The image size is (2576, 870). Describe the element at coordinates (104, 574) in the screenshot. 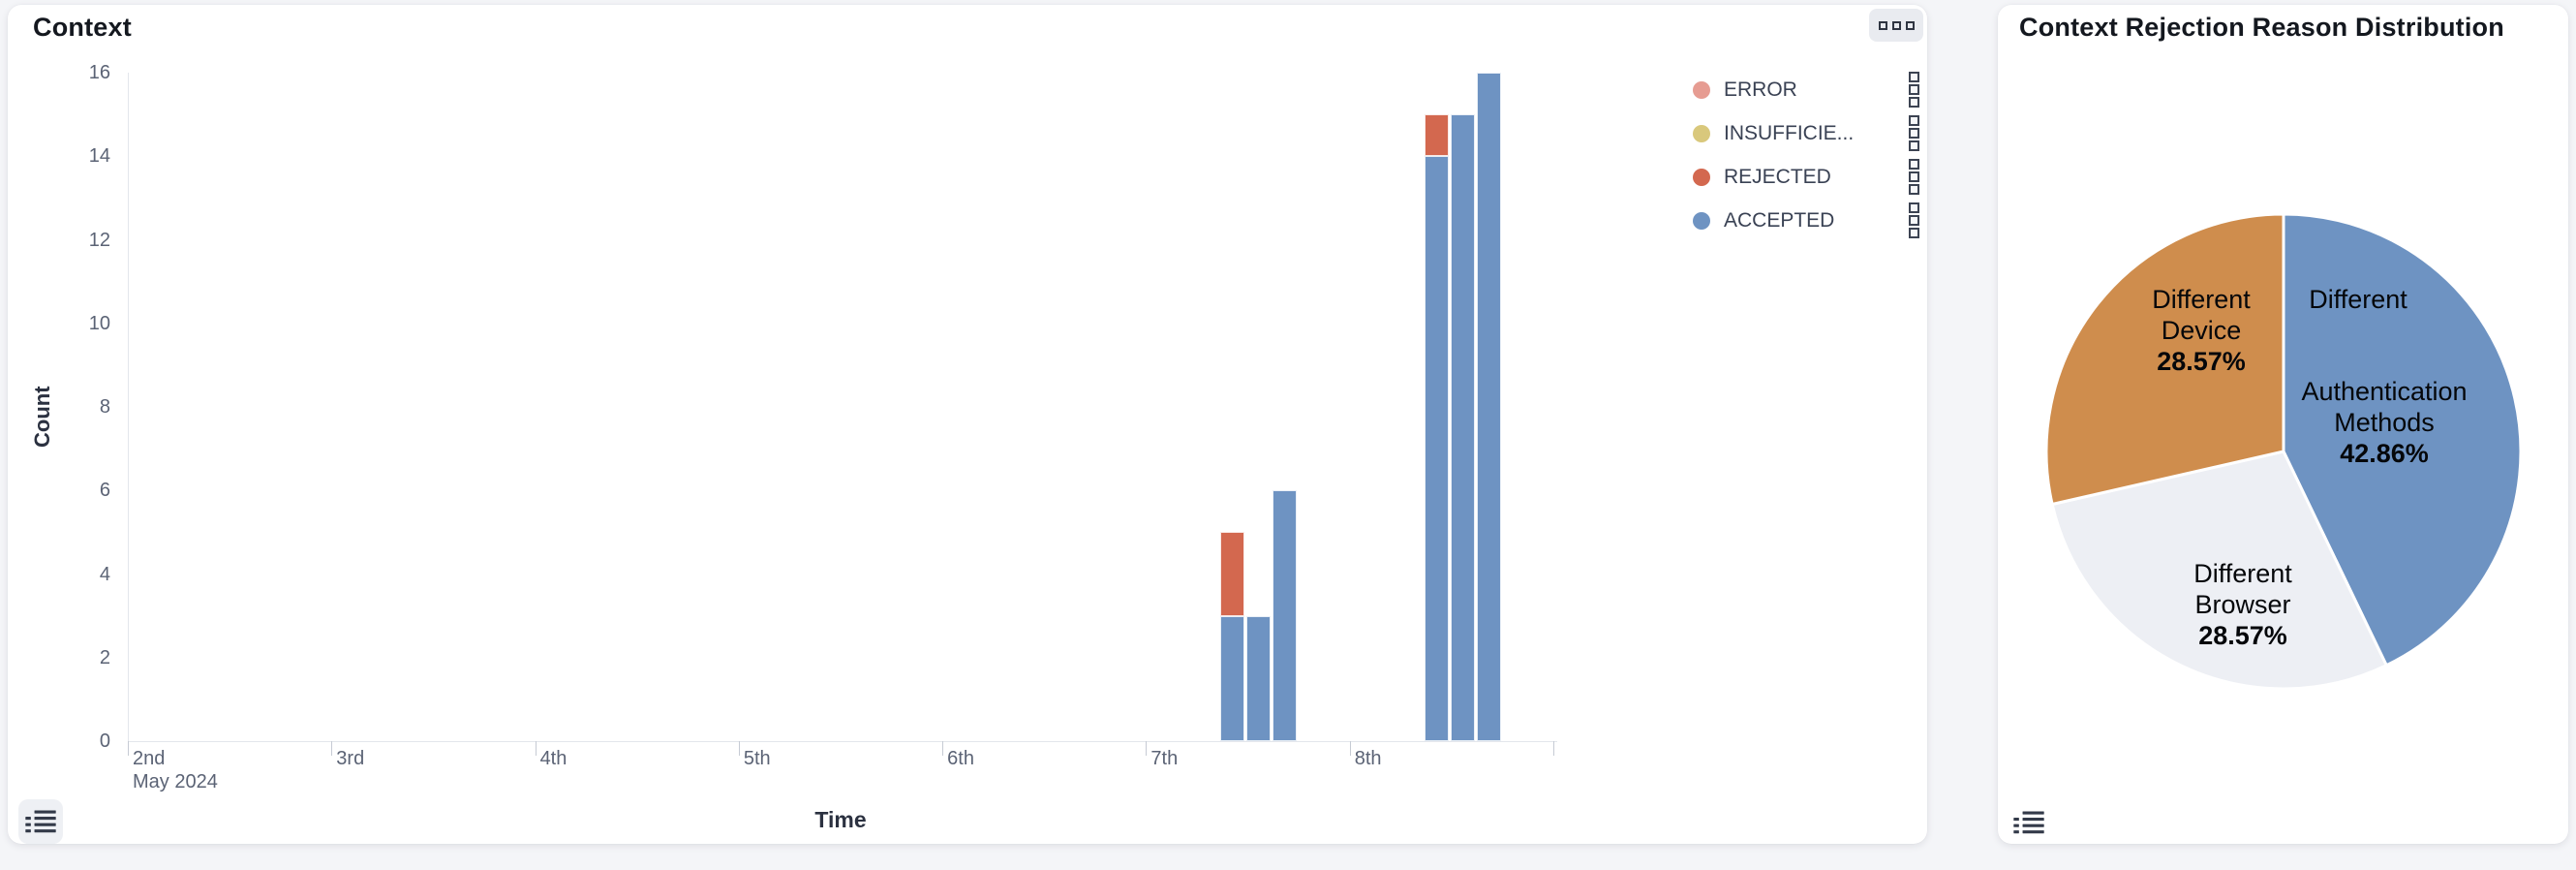

I see `y-tick-label: 4` at that location.